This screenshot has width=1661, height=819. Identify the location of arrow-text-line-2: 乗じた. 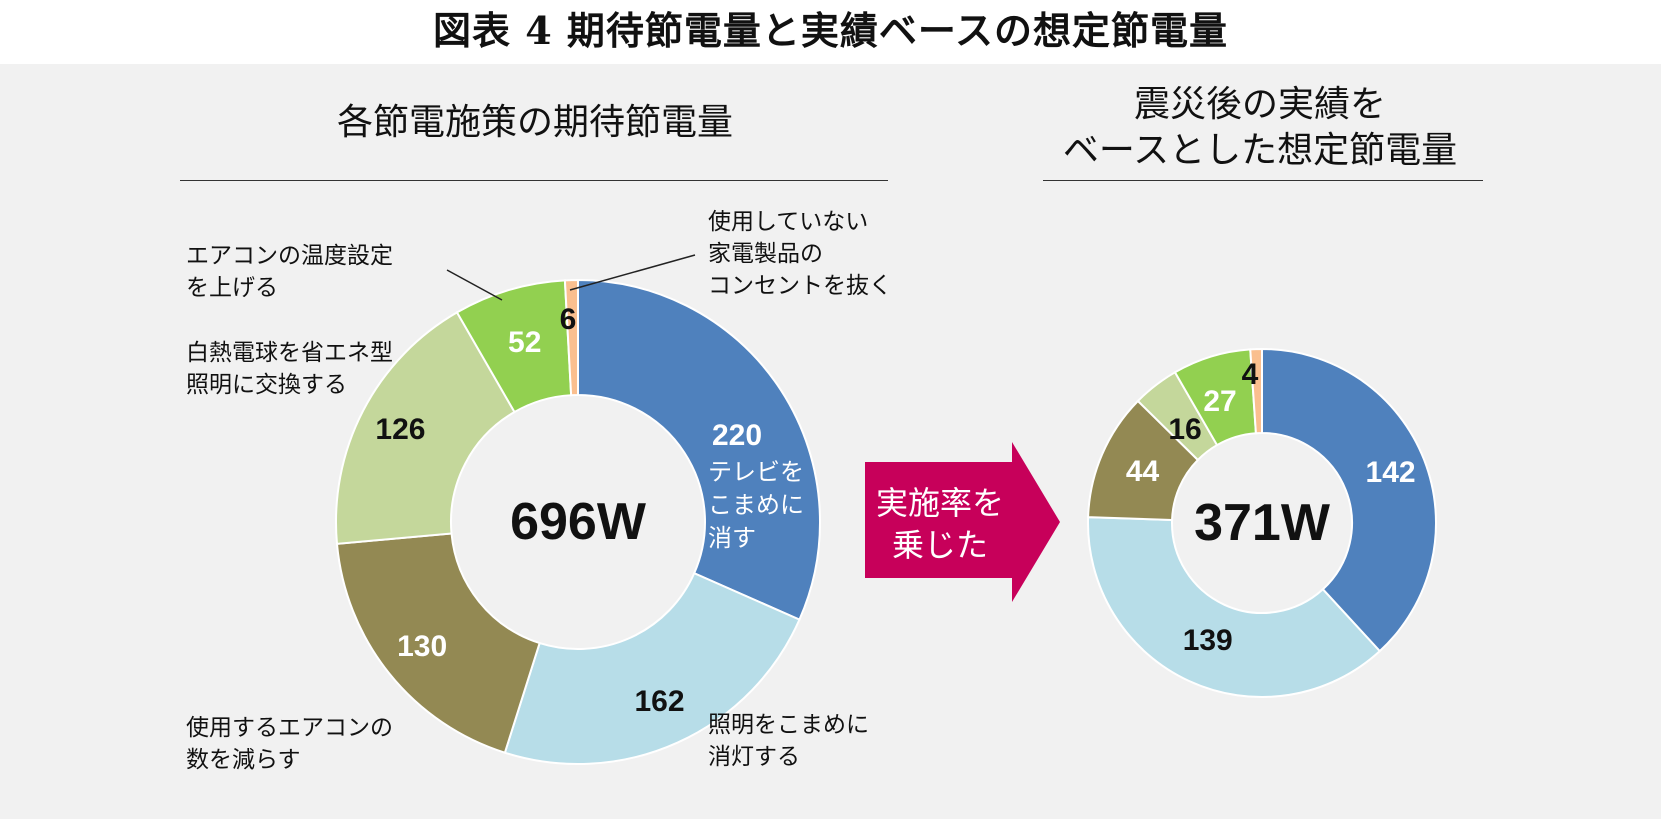
(939, 545).